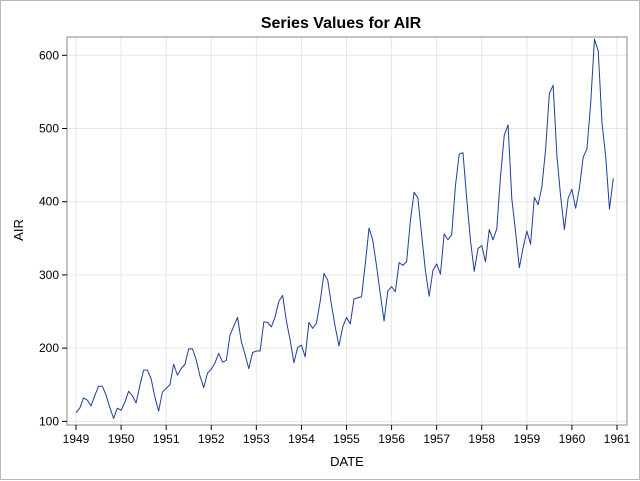  What do you see at coordinates (526, 439) in the screenshot?
I see `x-tick-label: 1959` at bounding box center [526, 439].